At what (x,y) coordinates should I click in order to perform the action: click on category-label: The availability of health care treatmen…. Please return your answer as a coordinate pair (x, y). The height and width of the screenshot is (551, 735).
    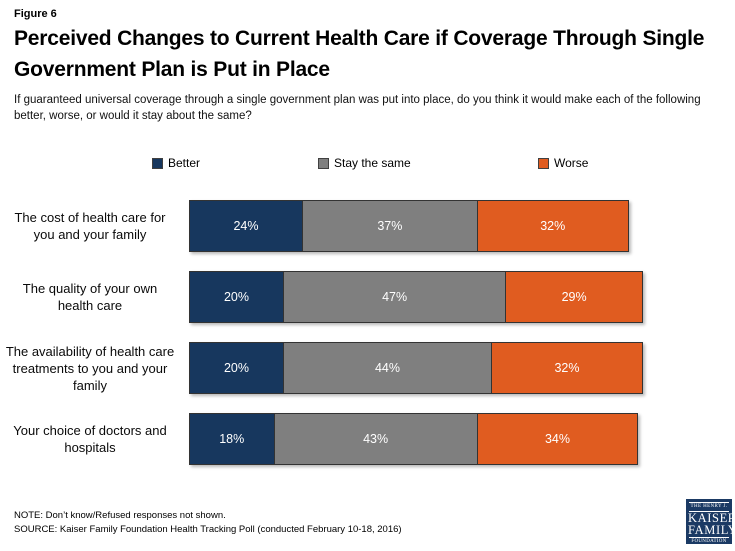
    Looking at the image, I should click on (90, 368).